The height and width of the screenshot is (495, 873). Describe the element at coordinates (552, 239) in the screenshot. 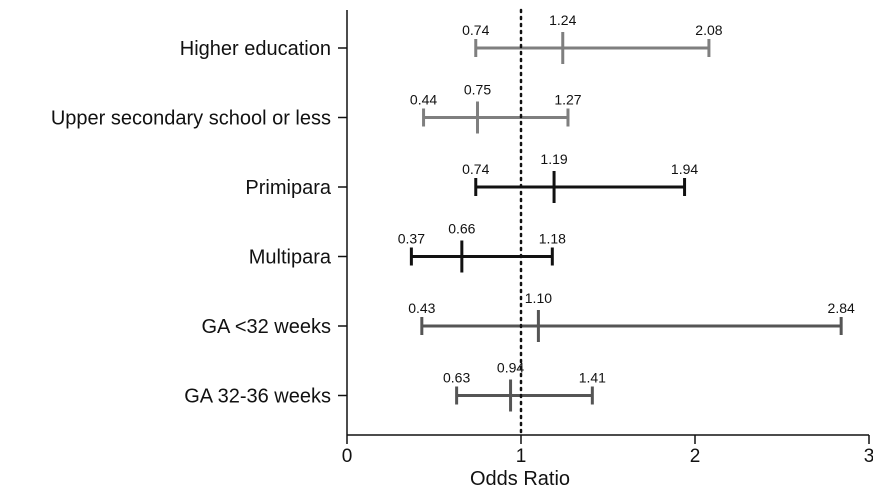

I see `ci-upper-label: 1.18` at that location.